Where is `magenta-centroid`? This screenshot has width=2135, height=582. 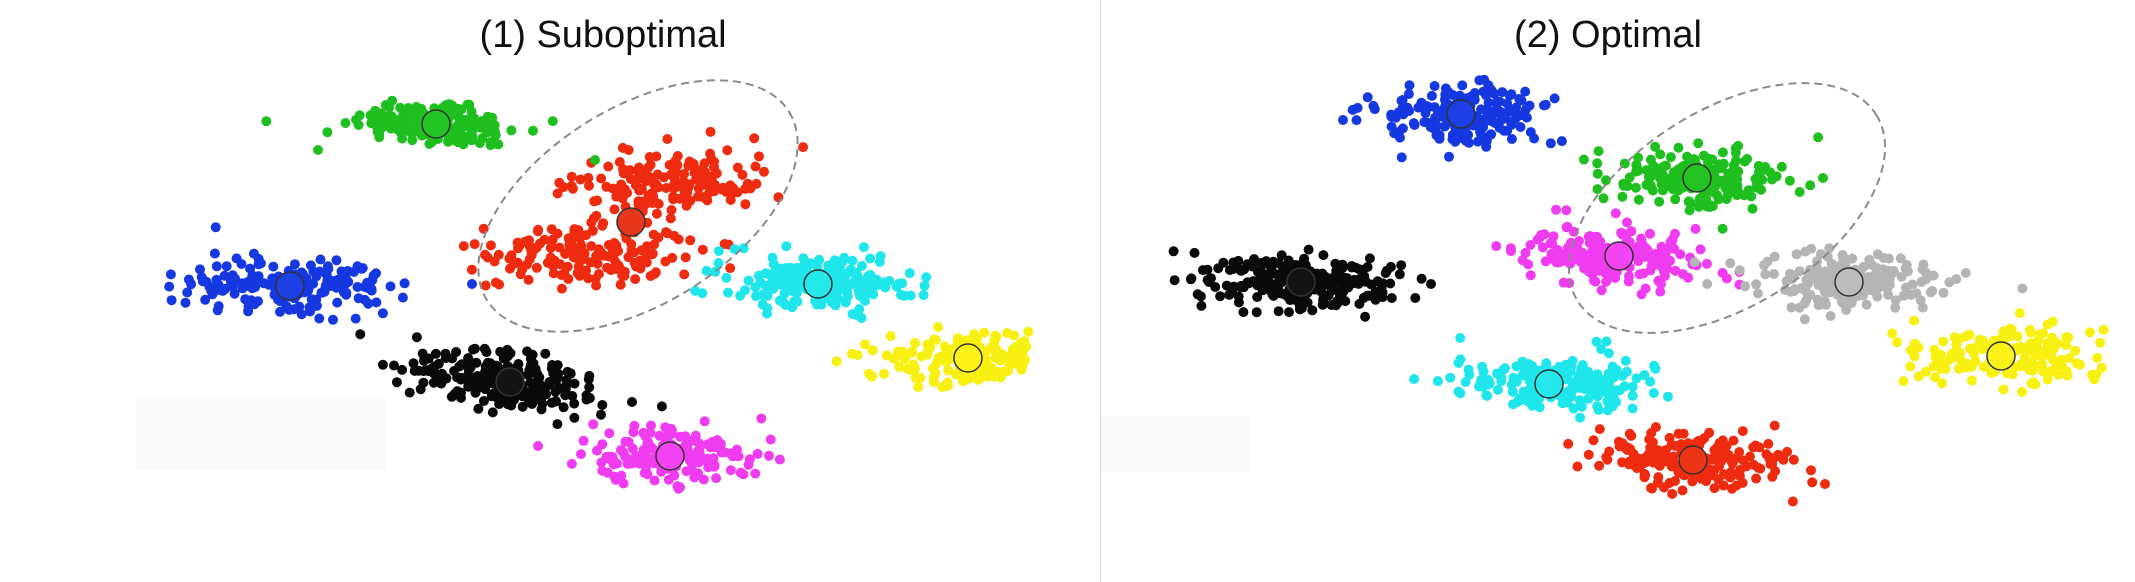 magenta-centroid is located at coordinates (1619, 256).